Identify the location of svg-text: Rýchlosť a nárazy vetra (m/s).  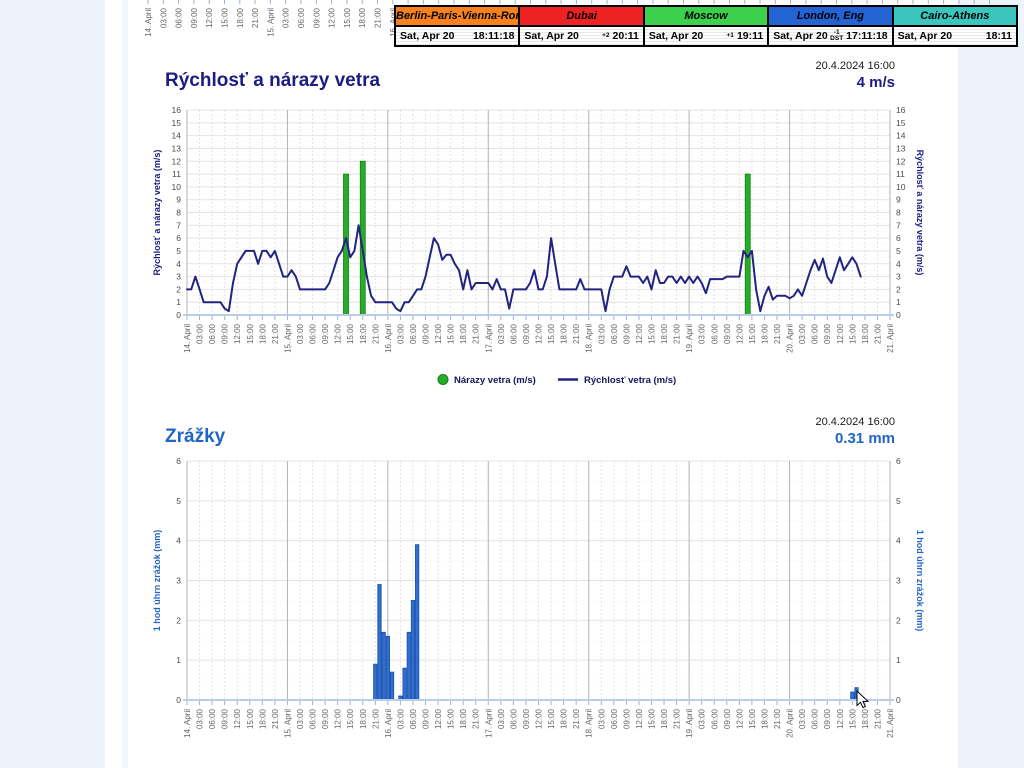
(157, 213).